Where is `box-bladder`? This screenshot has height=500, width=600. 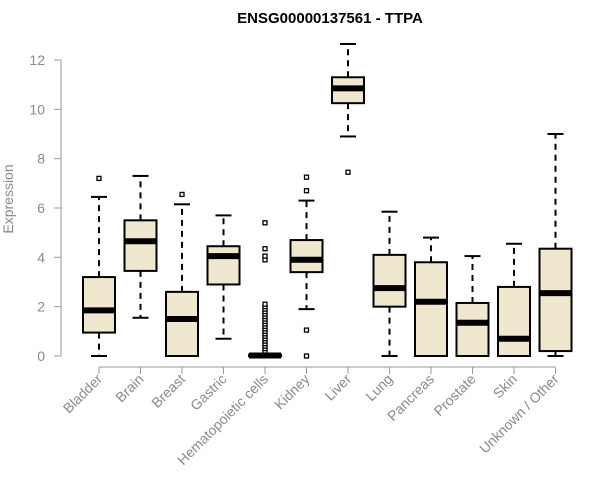 box-bladder is located at coordinates (99, 266).